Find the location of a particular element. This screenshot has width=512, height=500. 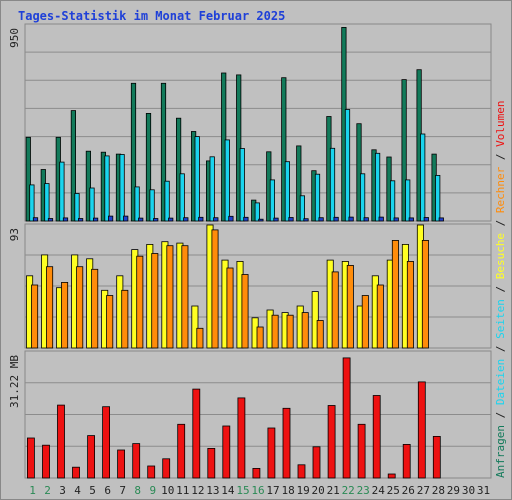

volume-y-max-label: 31.22 MB is located at coordinates (14, 381).